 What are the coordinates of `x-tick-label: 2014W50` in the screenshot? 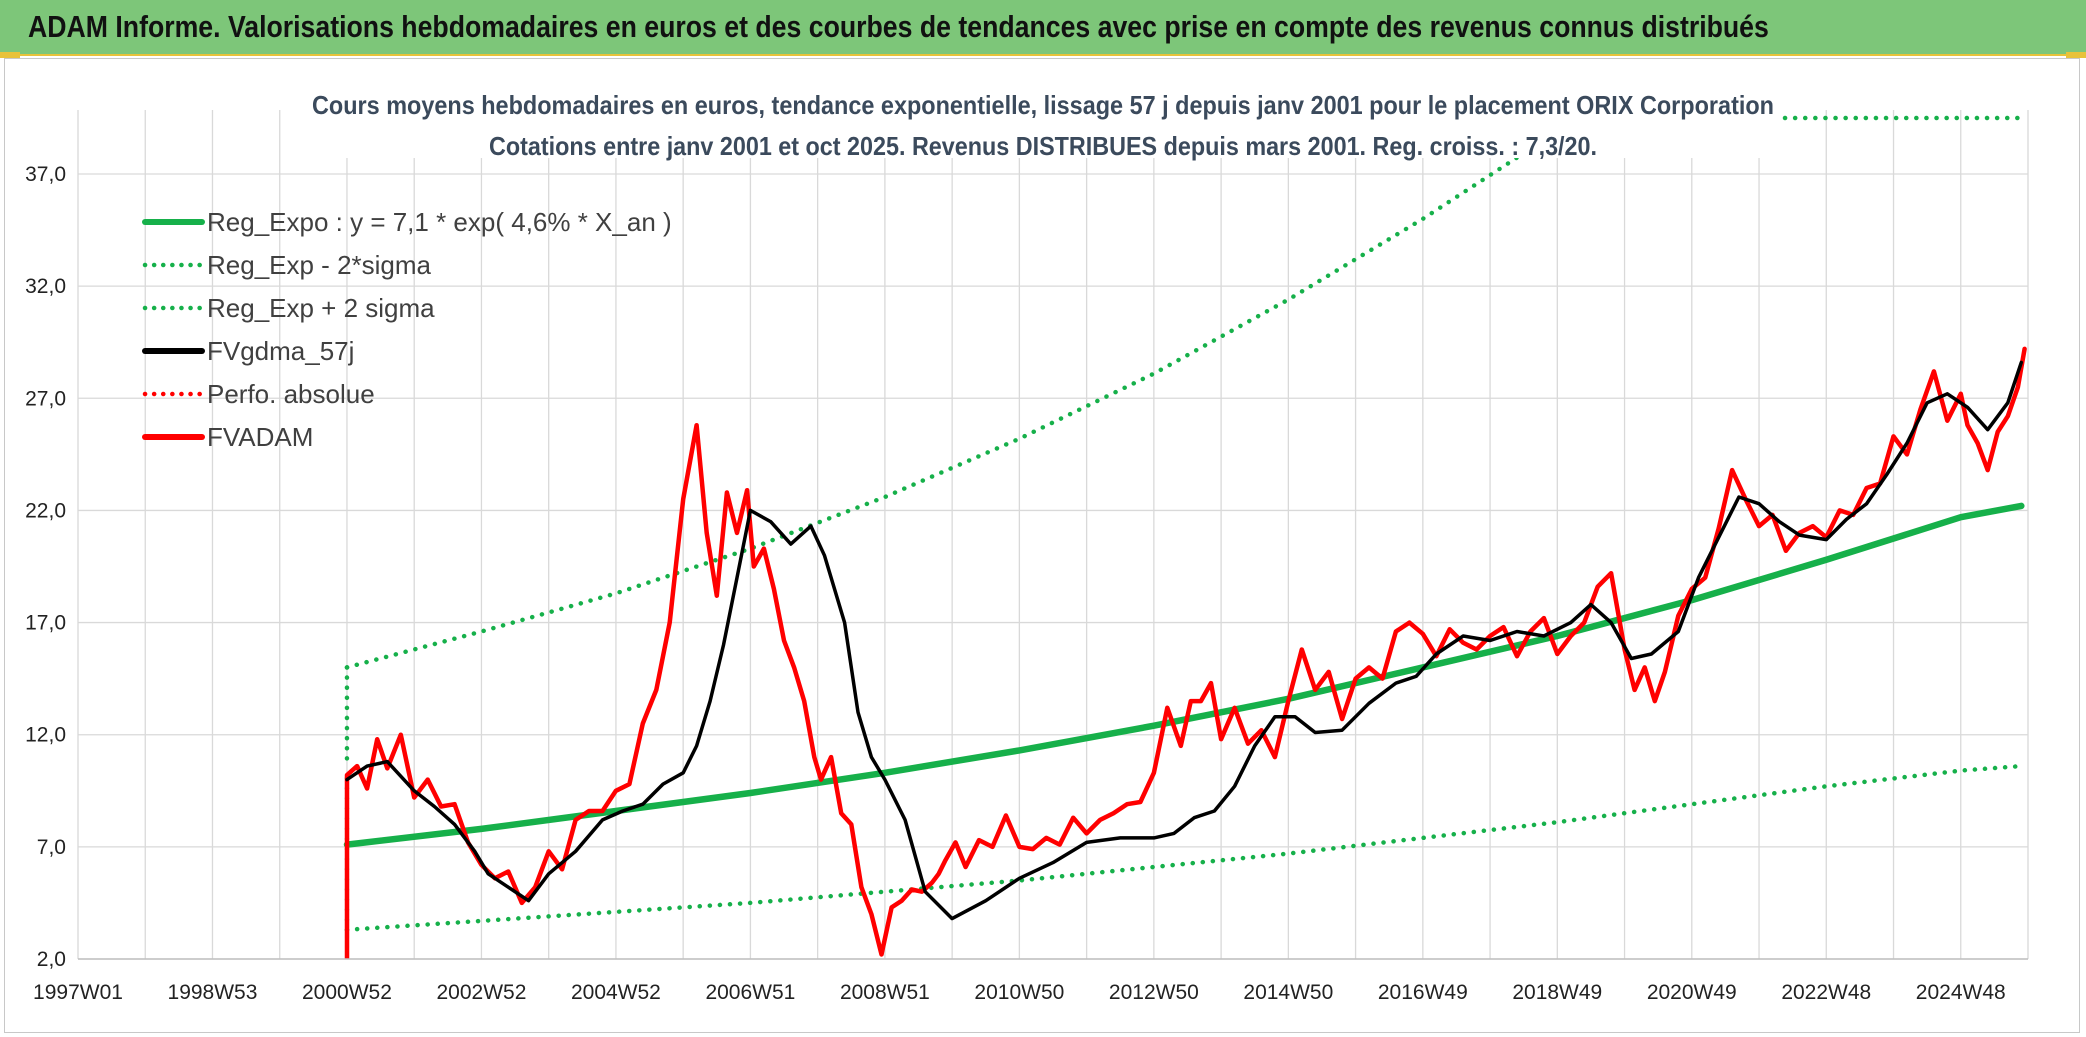 It's located at (1288, 992).